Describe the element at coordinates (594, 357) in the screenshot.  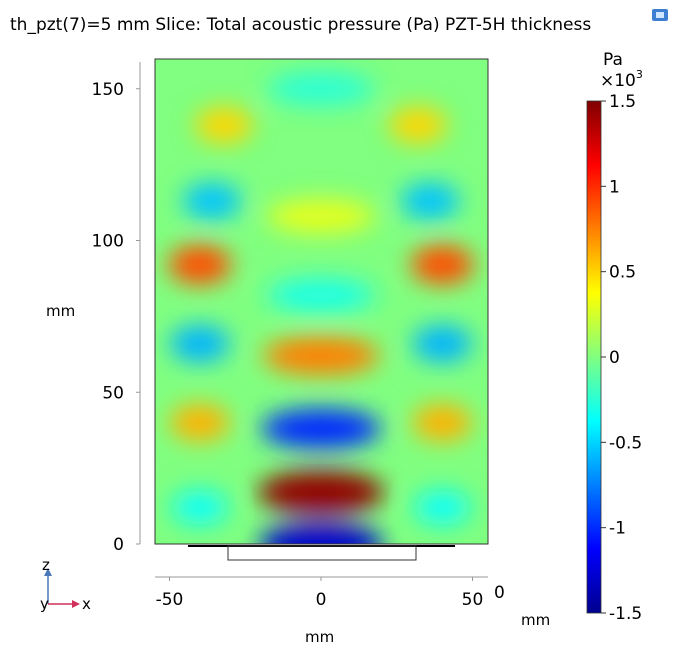
I see `colorbar` at that location.